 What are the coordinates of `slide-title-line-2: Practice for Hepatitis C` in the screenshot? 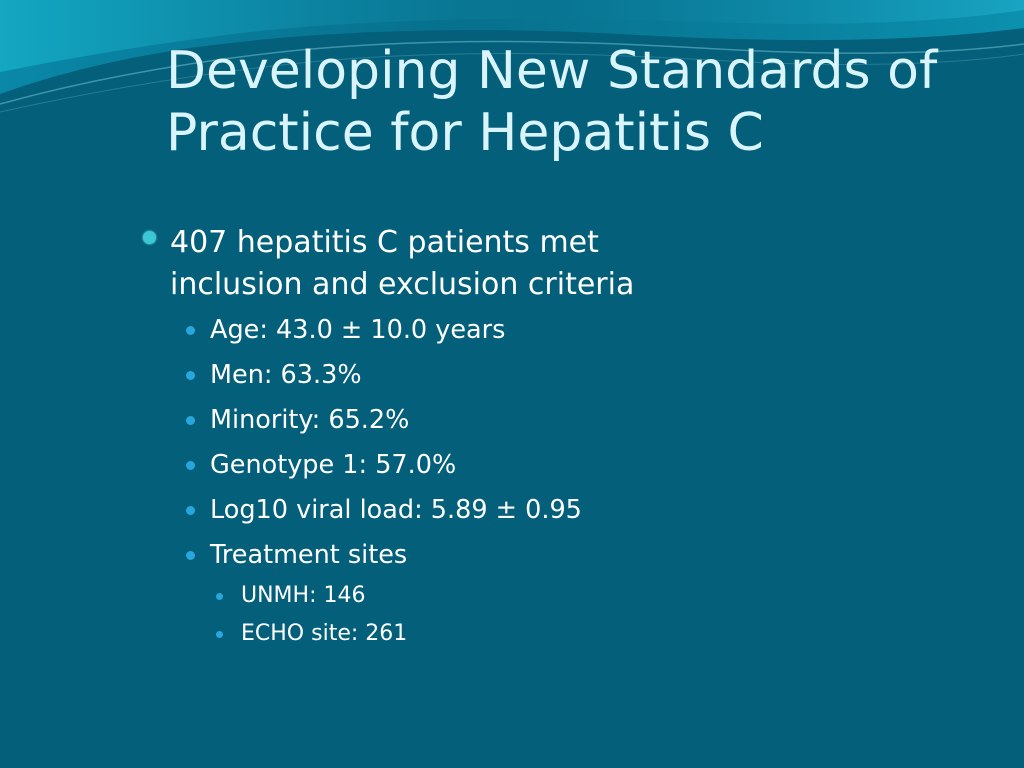 It's located at (465, 133).